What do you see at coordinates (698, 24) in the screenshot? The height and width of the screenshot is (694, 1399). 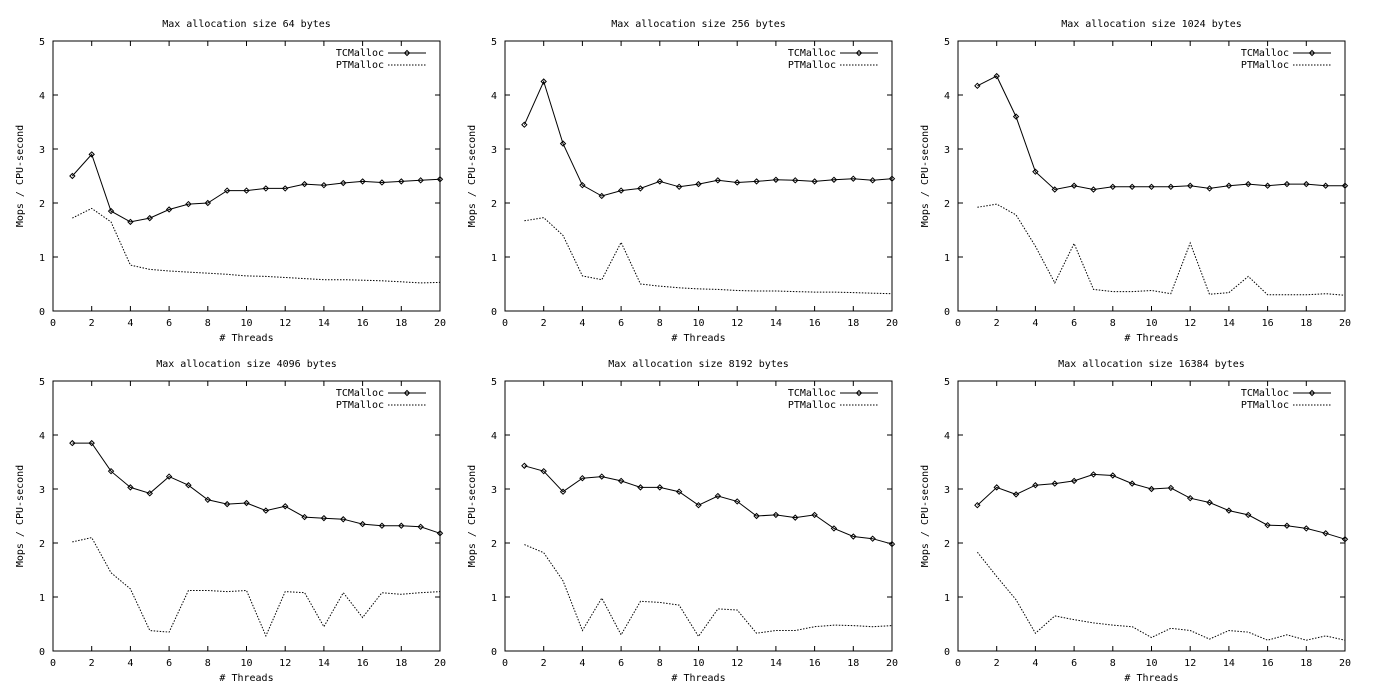 I see `chart-title: Max allocation size 256 bytes` at bounding box center [698, 24].